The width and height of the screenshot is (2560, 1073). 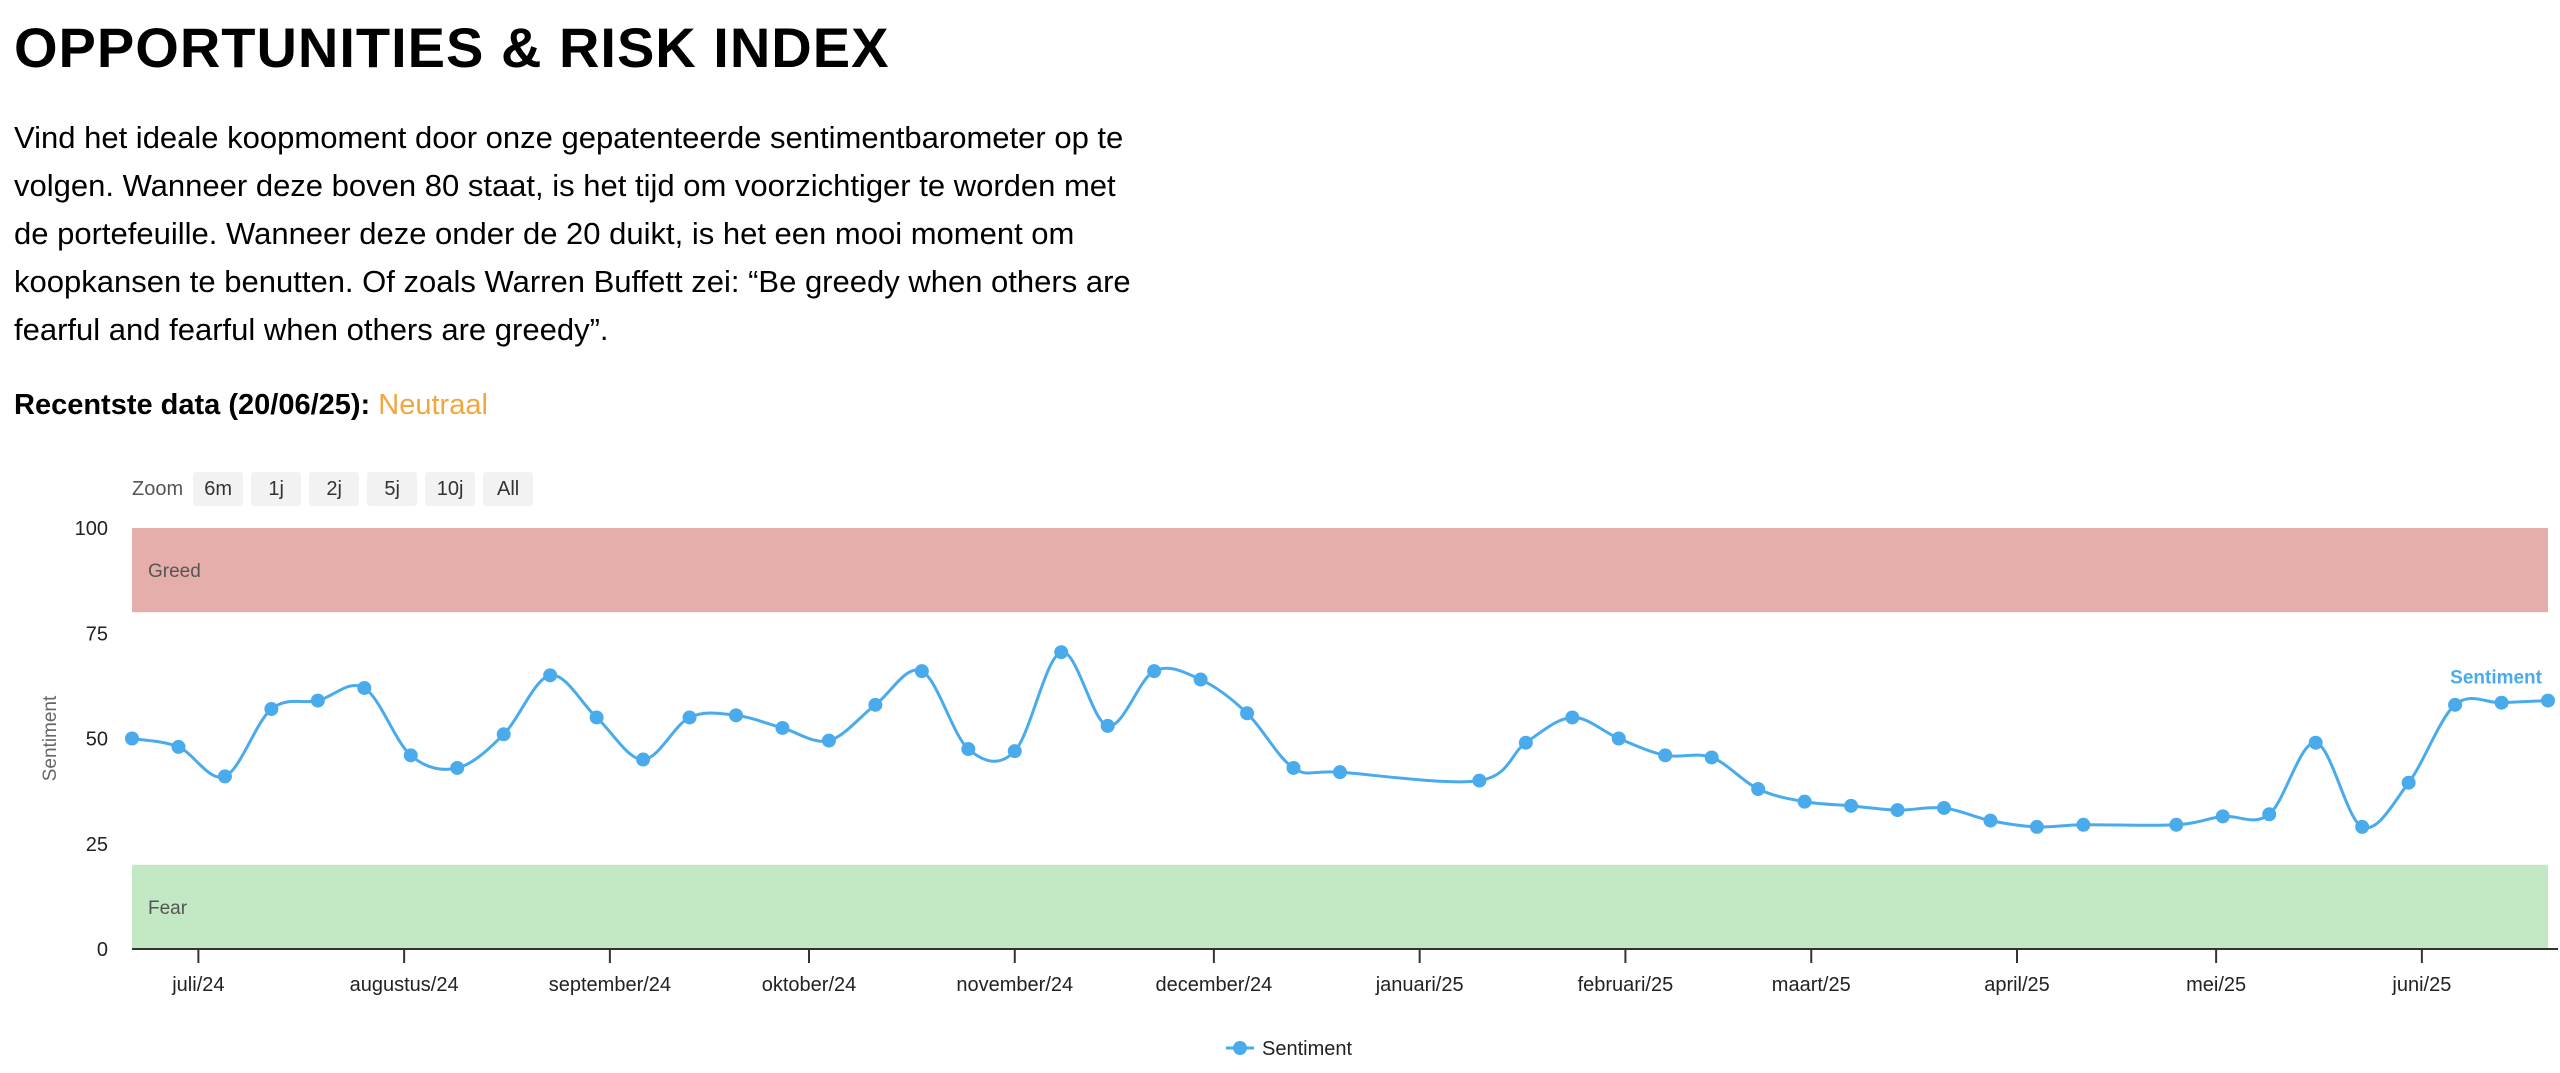 I want to click on zoom-bar: Zoom 6m 1j 2j 5j 10j All, so click(x=333, y=489).